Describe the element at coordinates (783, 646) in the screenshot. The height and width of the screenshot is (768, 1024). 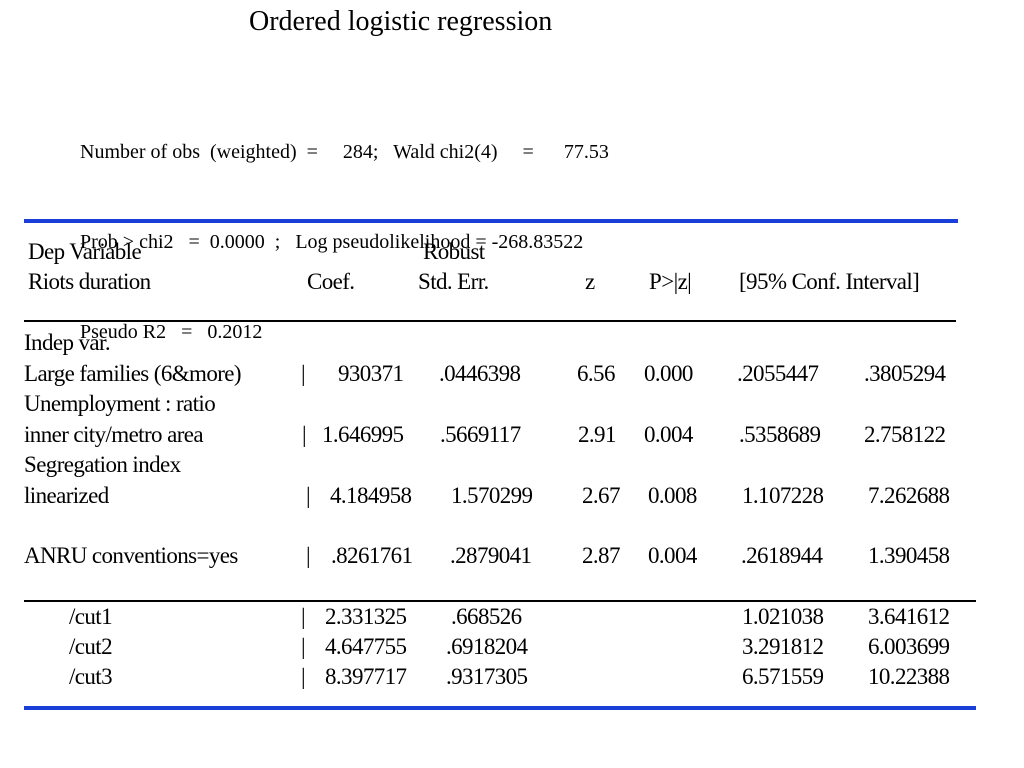
I see `cut-ci-low: 3.291812` at that location.